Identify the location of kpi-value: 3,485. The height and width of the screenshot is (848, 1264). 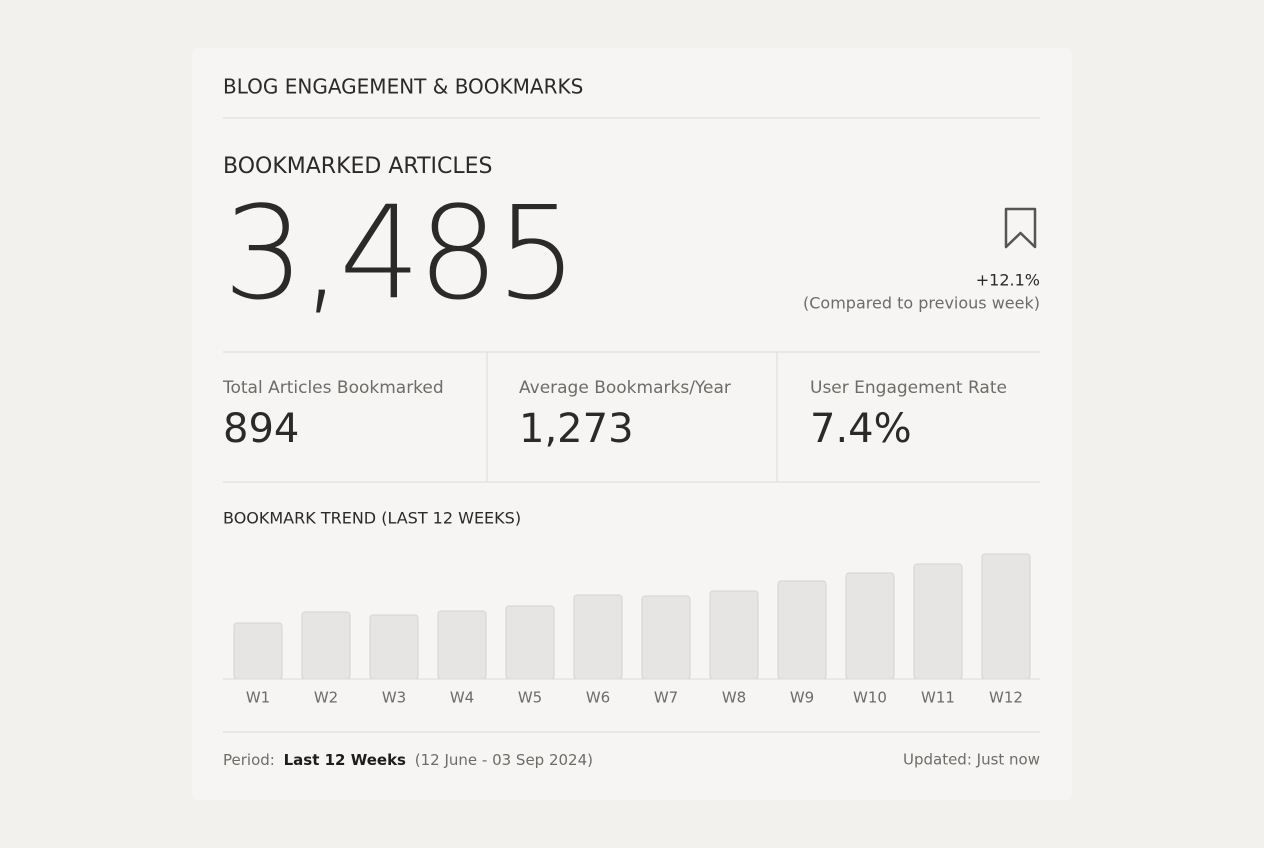
(398, 253).